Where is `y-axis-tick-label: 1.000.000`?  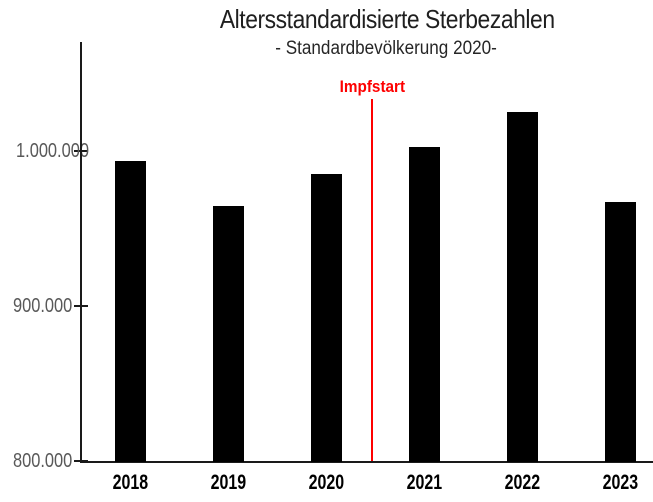
y-axis-tick-label: 1.000.000 is located at coordinates (44, 151).